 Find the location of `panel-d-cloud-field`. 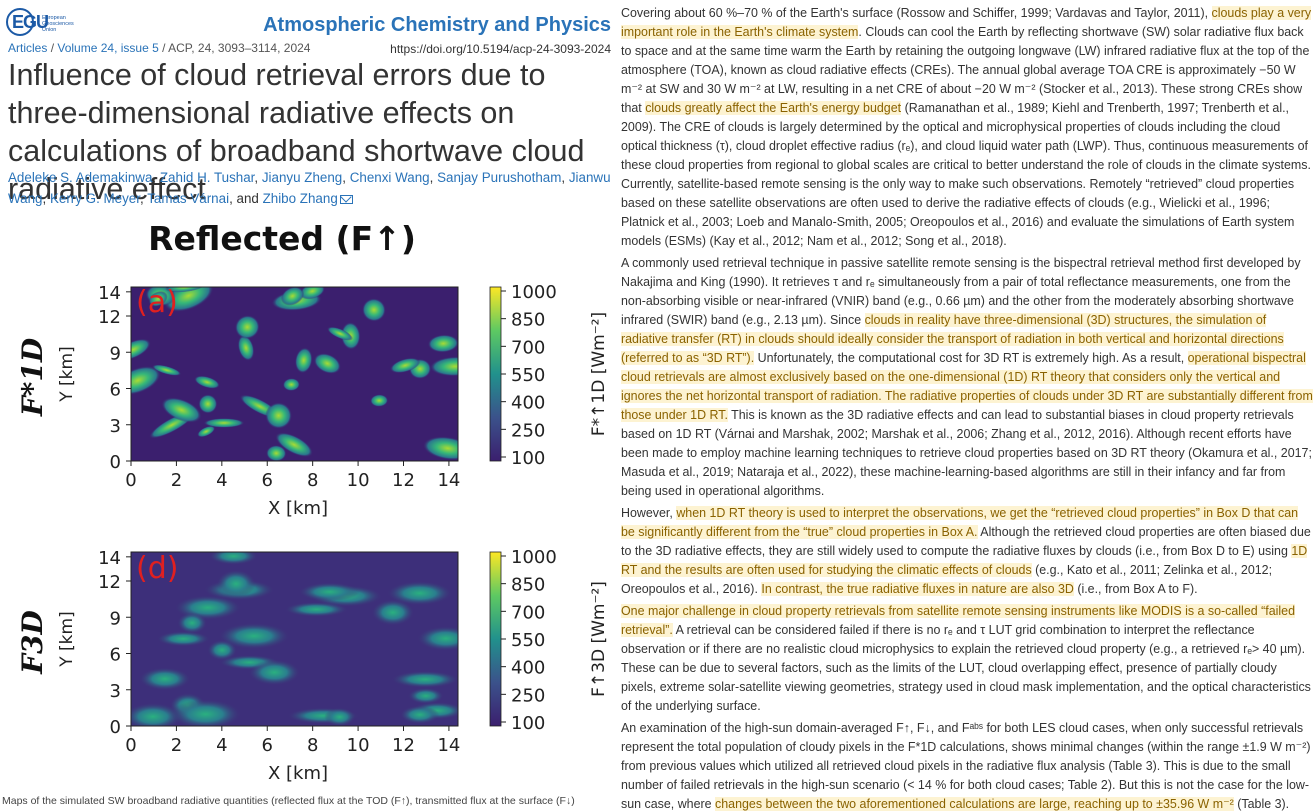

panel-d-cloud-field is located at coordinates (294, 639).